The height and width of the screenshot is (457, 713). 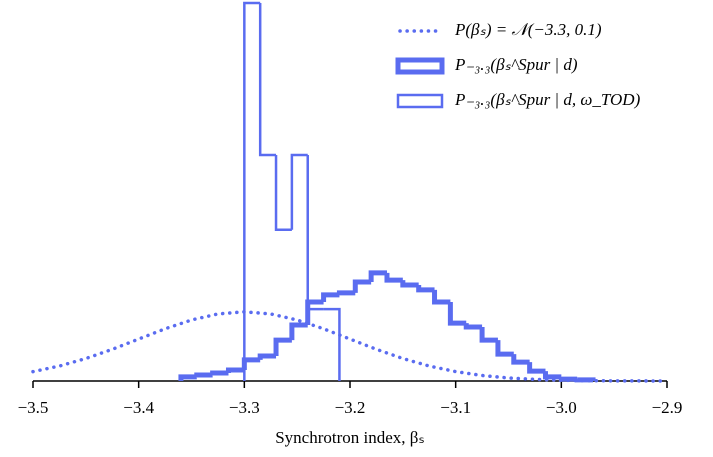 What do you see at coordinates (244, 407) in the screenshot?
I see `x-tick-label: −3.3` at bounding box center [244, 407].